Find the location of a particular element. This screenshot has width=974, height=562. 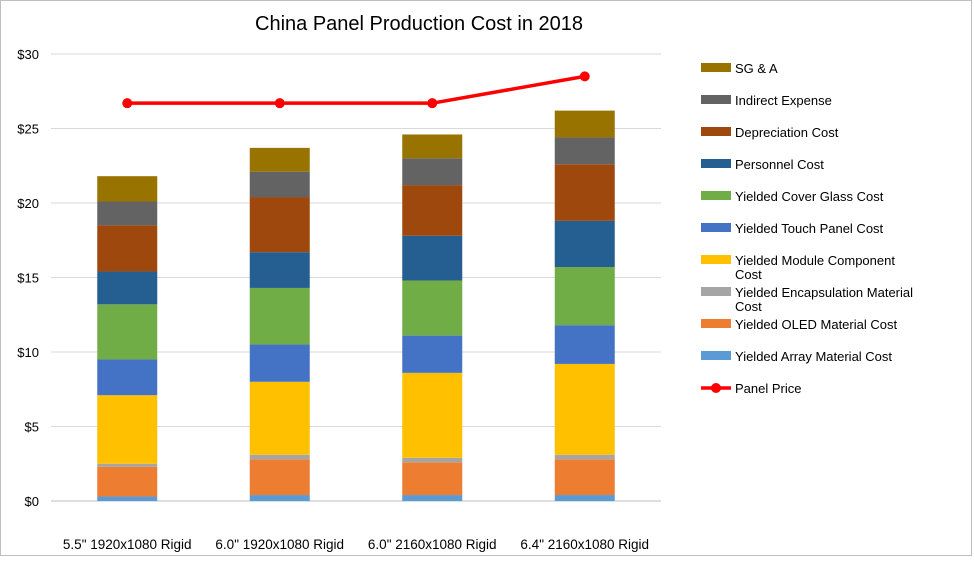

legend-label: Yielded Touch Panel Cost is located at coordinates (809, 228).